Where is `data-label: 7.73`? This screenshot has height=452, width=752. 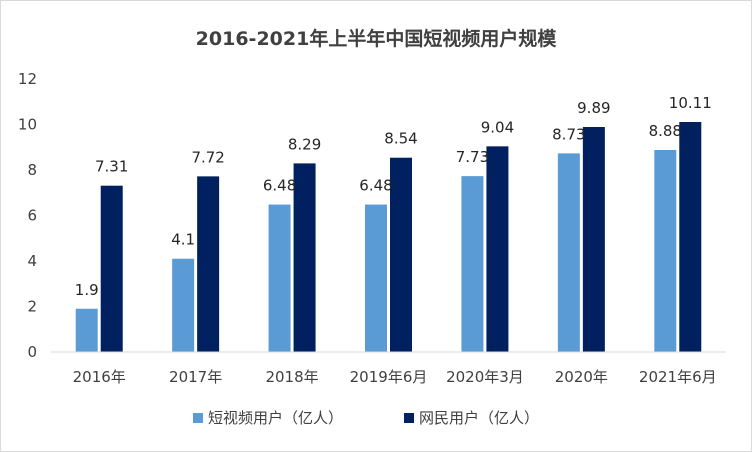 data-label: 7.73 is located at coordinates (472, 157).